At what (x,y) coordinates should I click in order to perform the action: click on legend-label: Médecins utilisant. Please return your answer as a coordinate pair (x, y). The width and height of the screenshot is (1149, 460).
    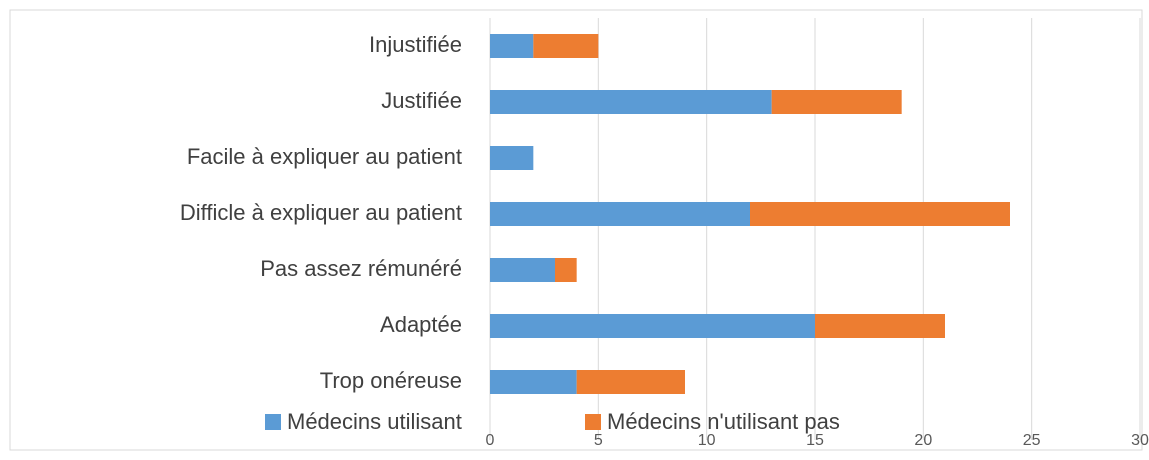
    Looking at the image, I should click on (374, 421).